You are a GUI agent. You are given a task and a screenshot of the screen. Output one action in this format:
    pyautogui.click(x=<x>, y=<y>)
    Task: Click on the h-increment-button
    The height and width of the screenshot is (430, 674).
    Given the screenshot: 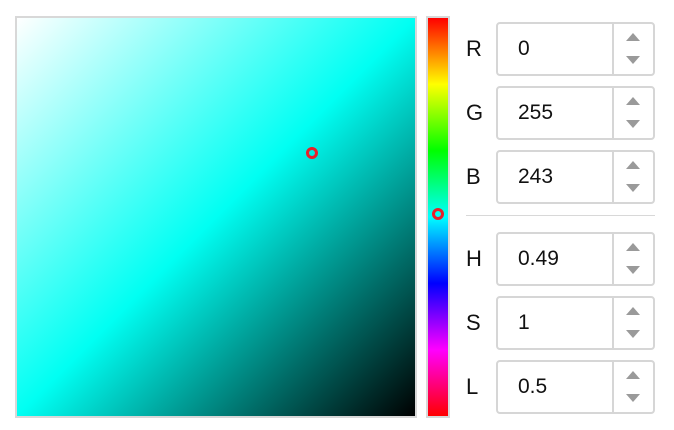 What is the action you would take?
    pyautogui.click(x=633, y=246)
    